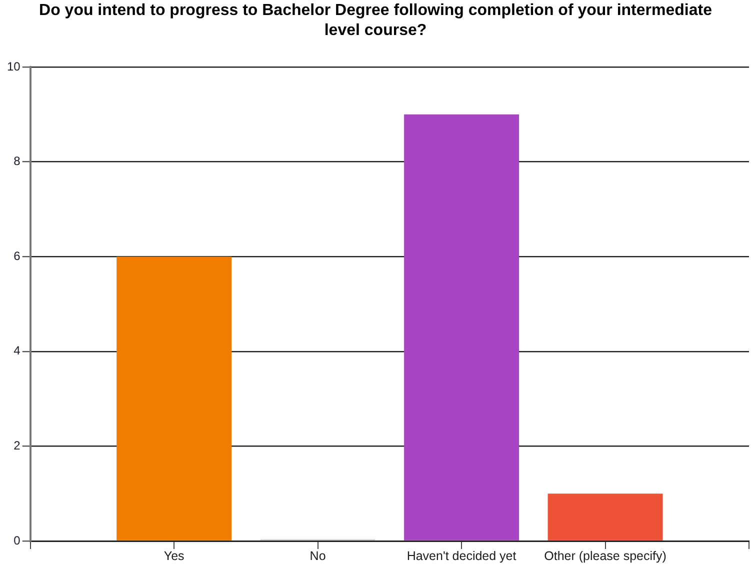 The image size is (751, 565). I want to click on x-tick-label: Other (please specify), so click(605, 556).